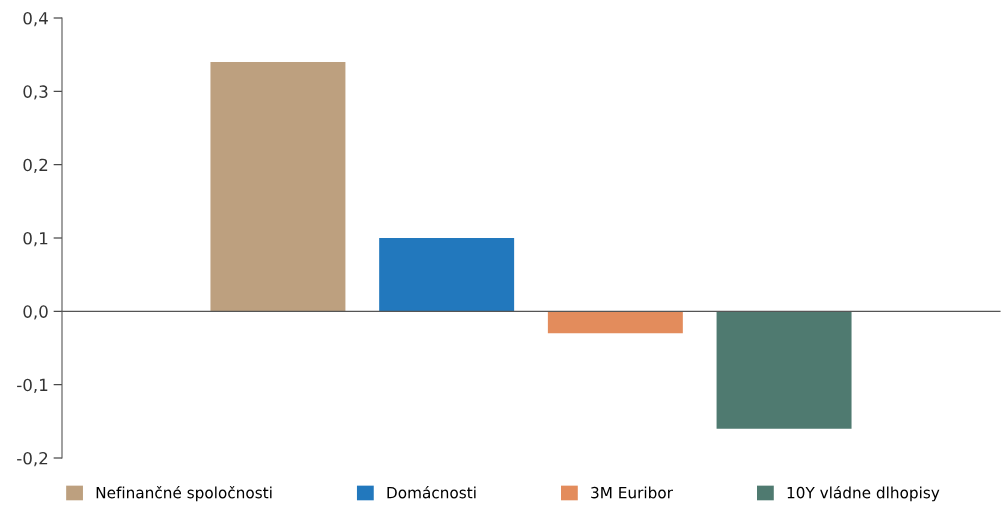 This screenshot has height=510, width=1006. Describe the element at coordinates (35, 312) in the screenshot. I see `y-tick-label: 0,0` at that location.